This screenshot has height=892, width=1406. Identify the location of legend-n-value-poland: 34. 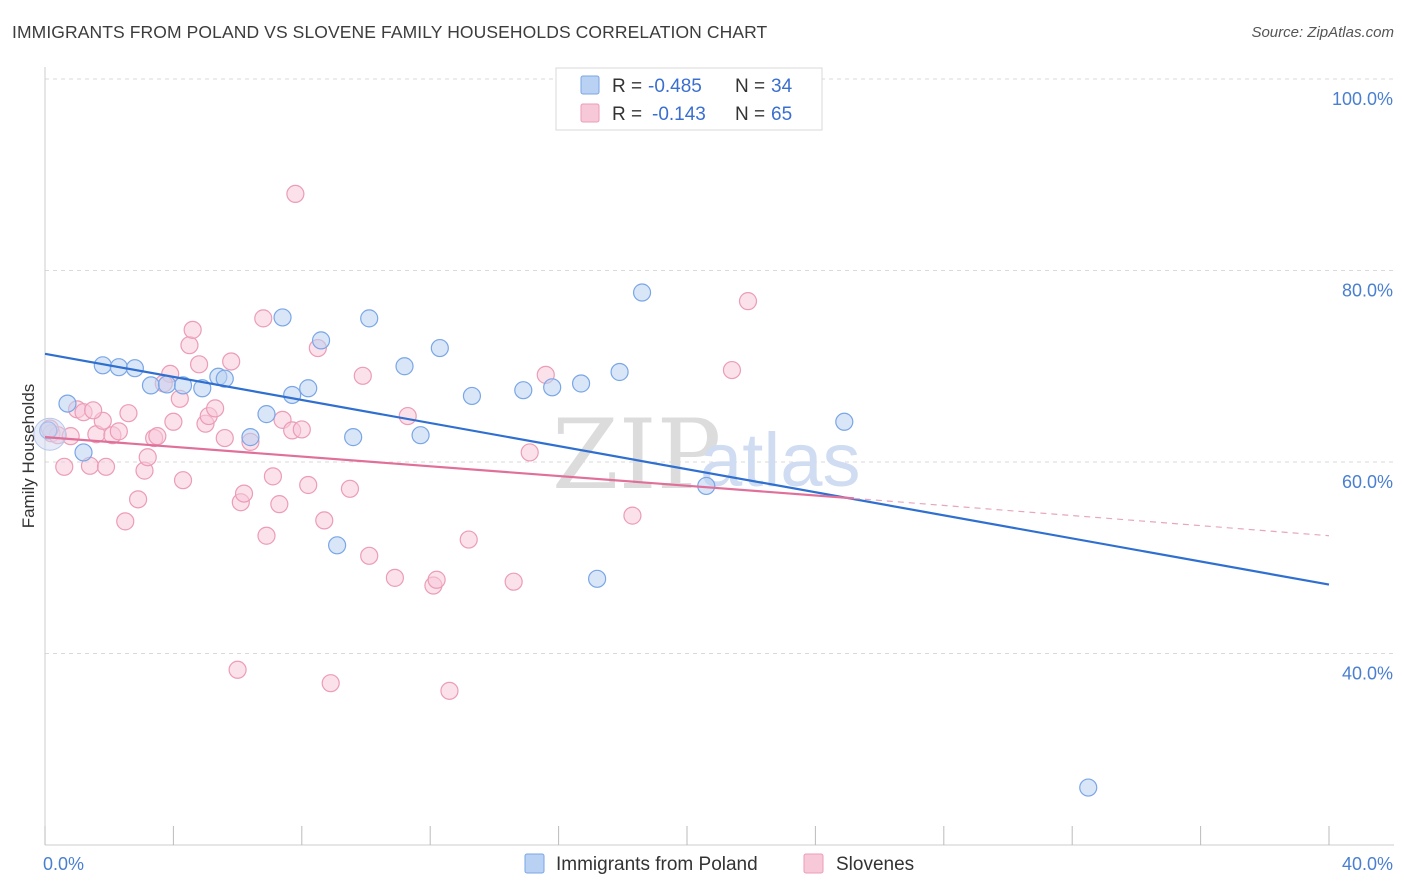
(782, 86).